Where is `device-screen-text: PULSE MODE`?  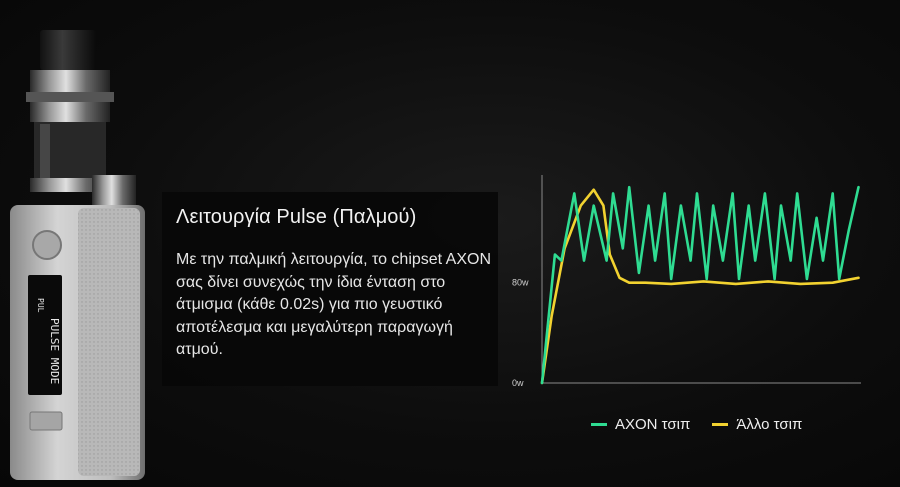
device-screen-text: PULSE MODE is located at coordinates (54, 351).